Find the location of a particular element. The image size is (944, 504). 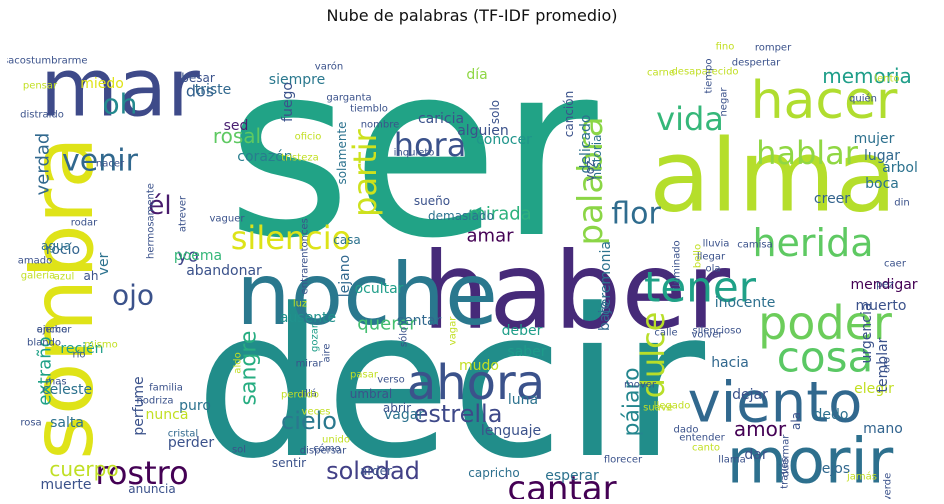

word-extrano: extraño is located at coordinates (45, 370).